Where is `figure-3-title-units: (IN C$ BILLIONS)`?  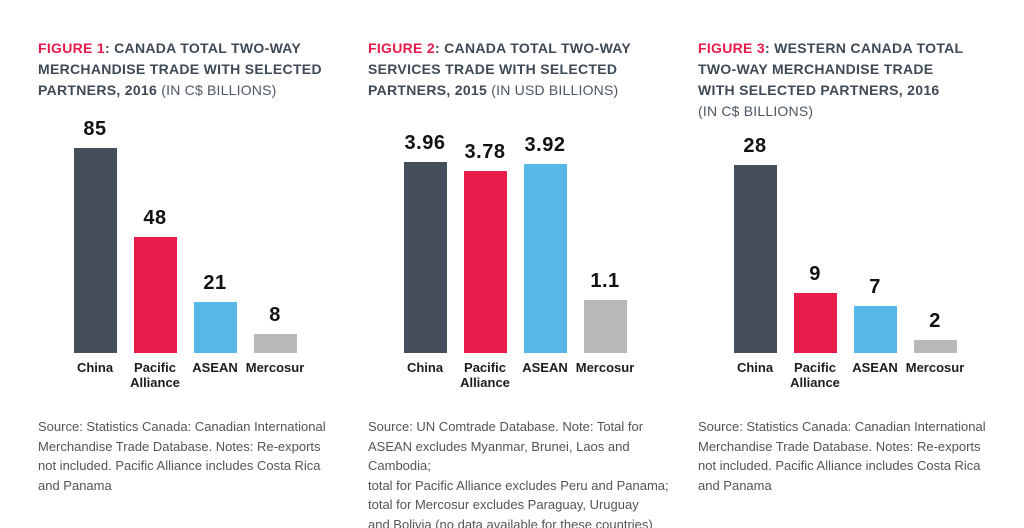 figure-3-title-units: (IN C$ BILLIONS) is located at coordinates (756, 111).